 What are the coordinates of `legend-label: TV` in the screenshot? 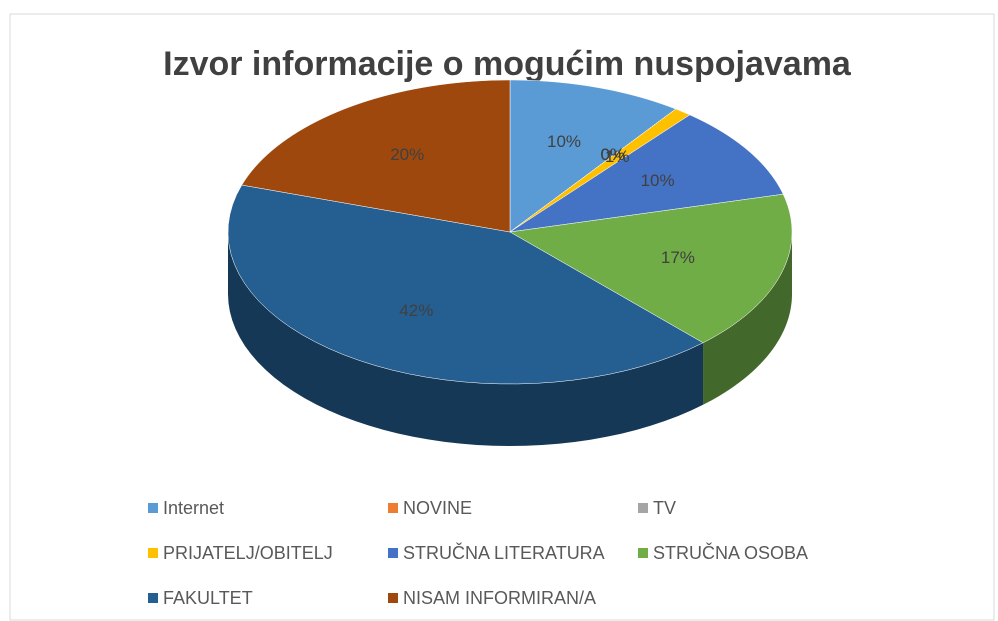 It's located at (664, 508).